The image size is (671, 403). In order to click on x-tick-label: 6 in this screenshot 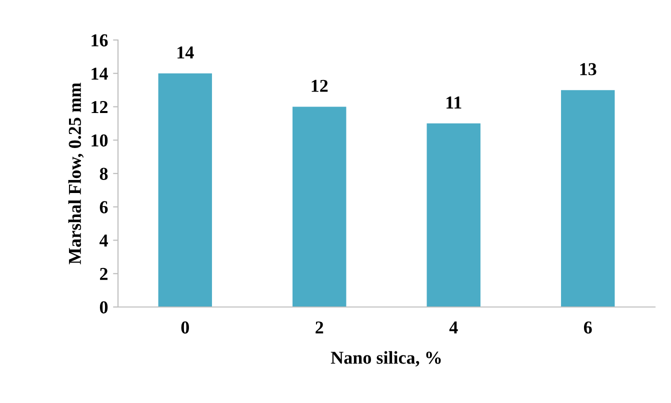, I will do `click(588, 327)`.